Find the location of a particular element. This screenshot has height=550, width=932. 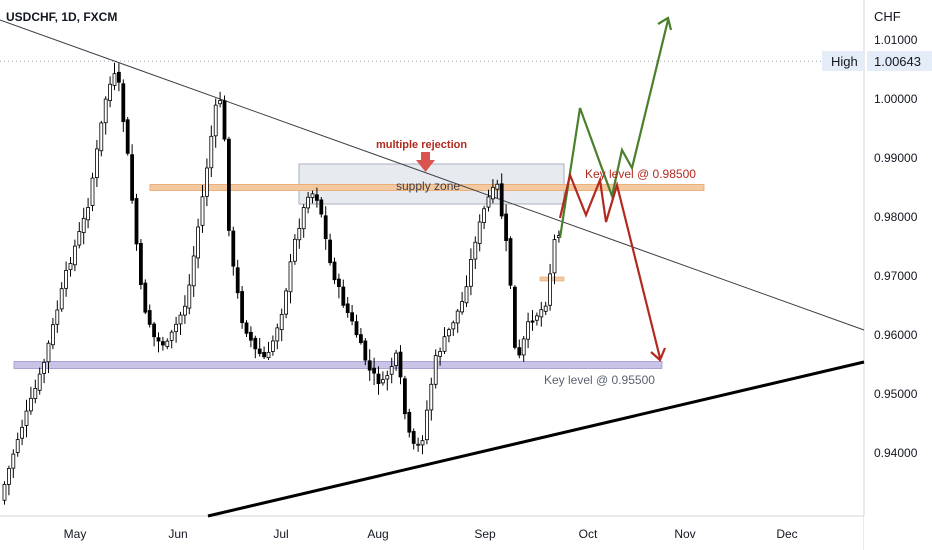

upper-key-level-band is located at coordinates (427, 187).